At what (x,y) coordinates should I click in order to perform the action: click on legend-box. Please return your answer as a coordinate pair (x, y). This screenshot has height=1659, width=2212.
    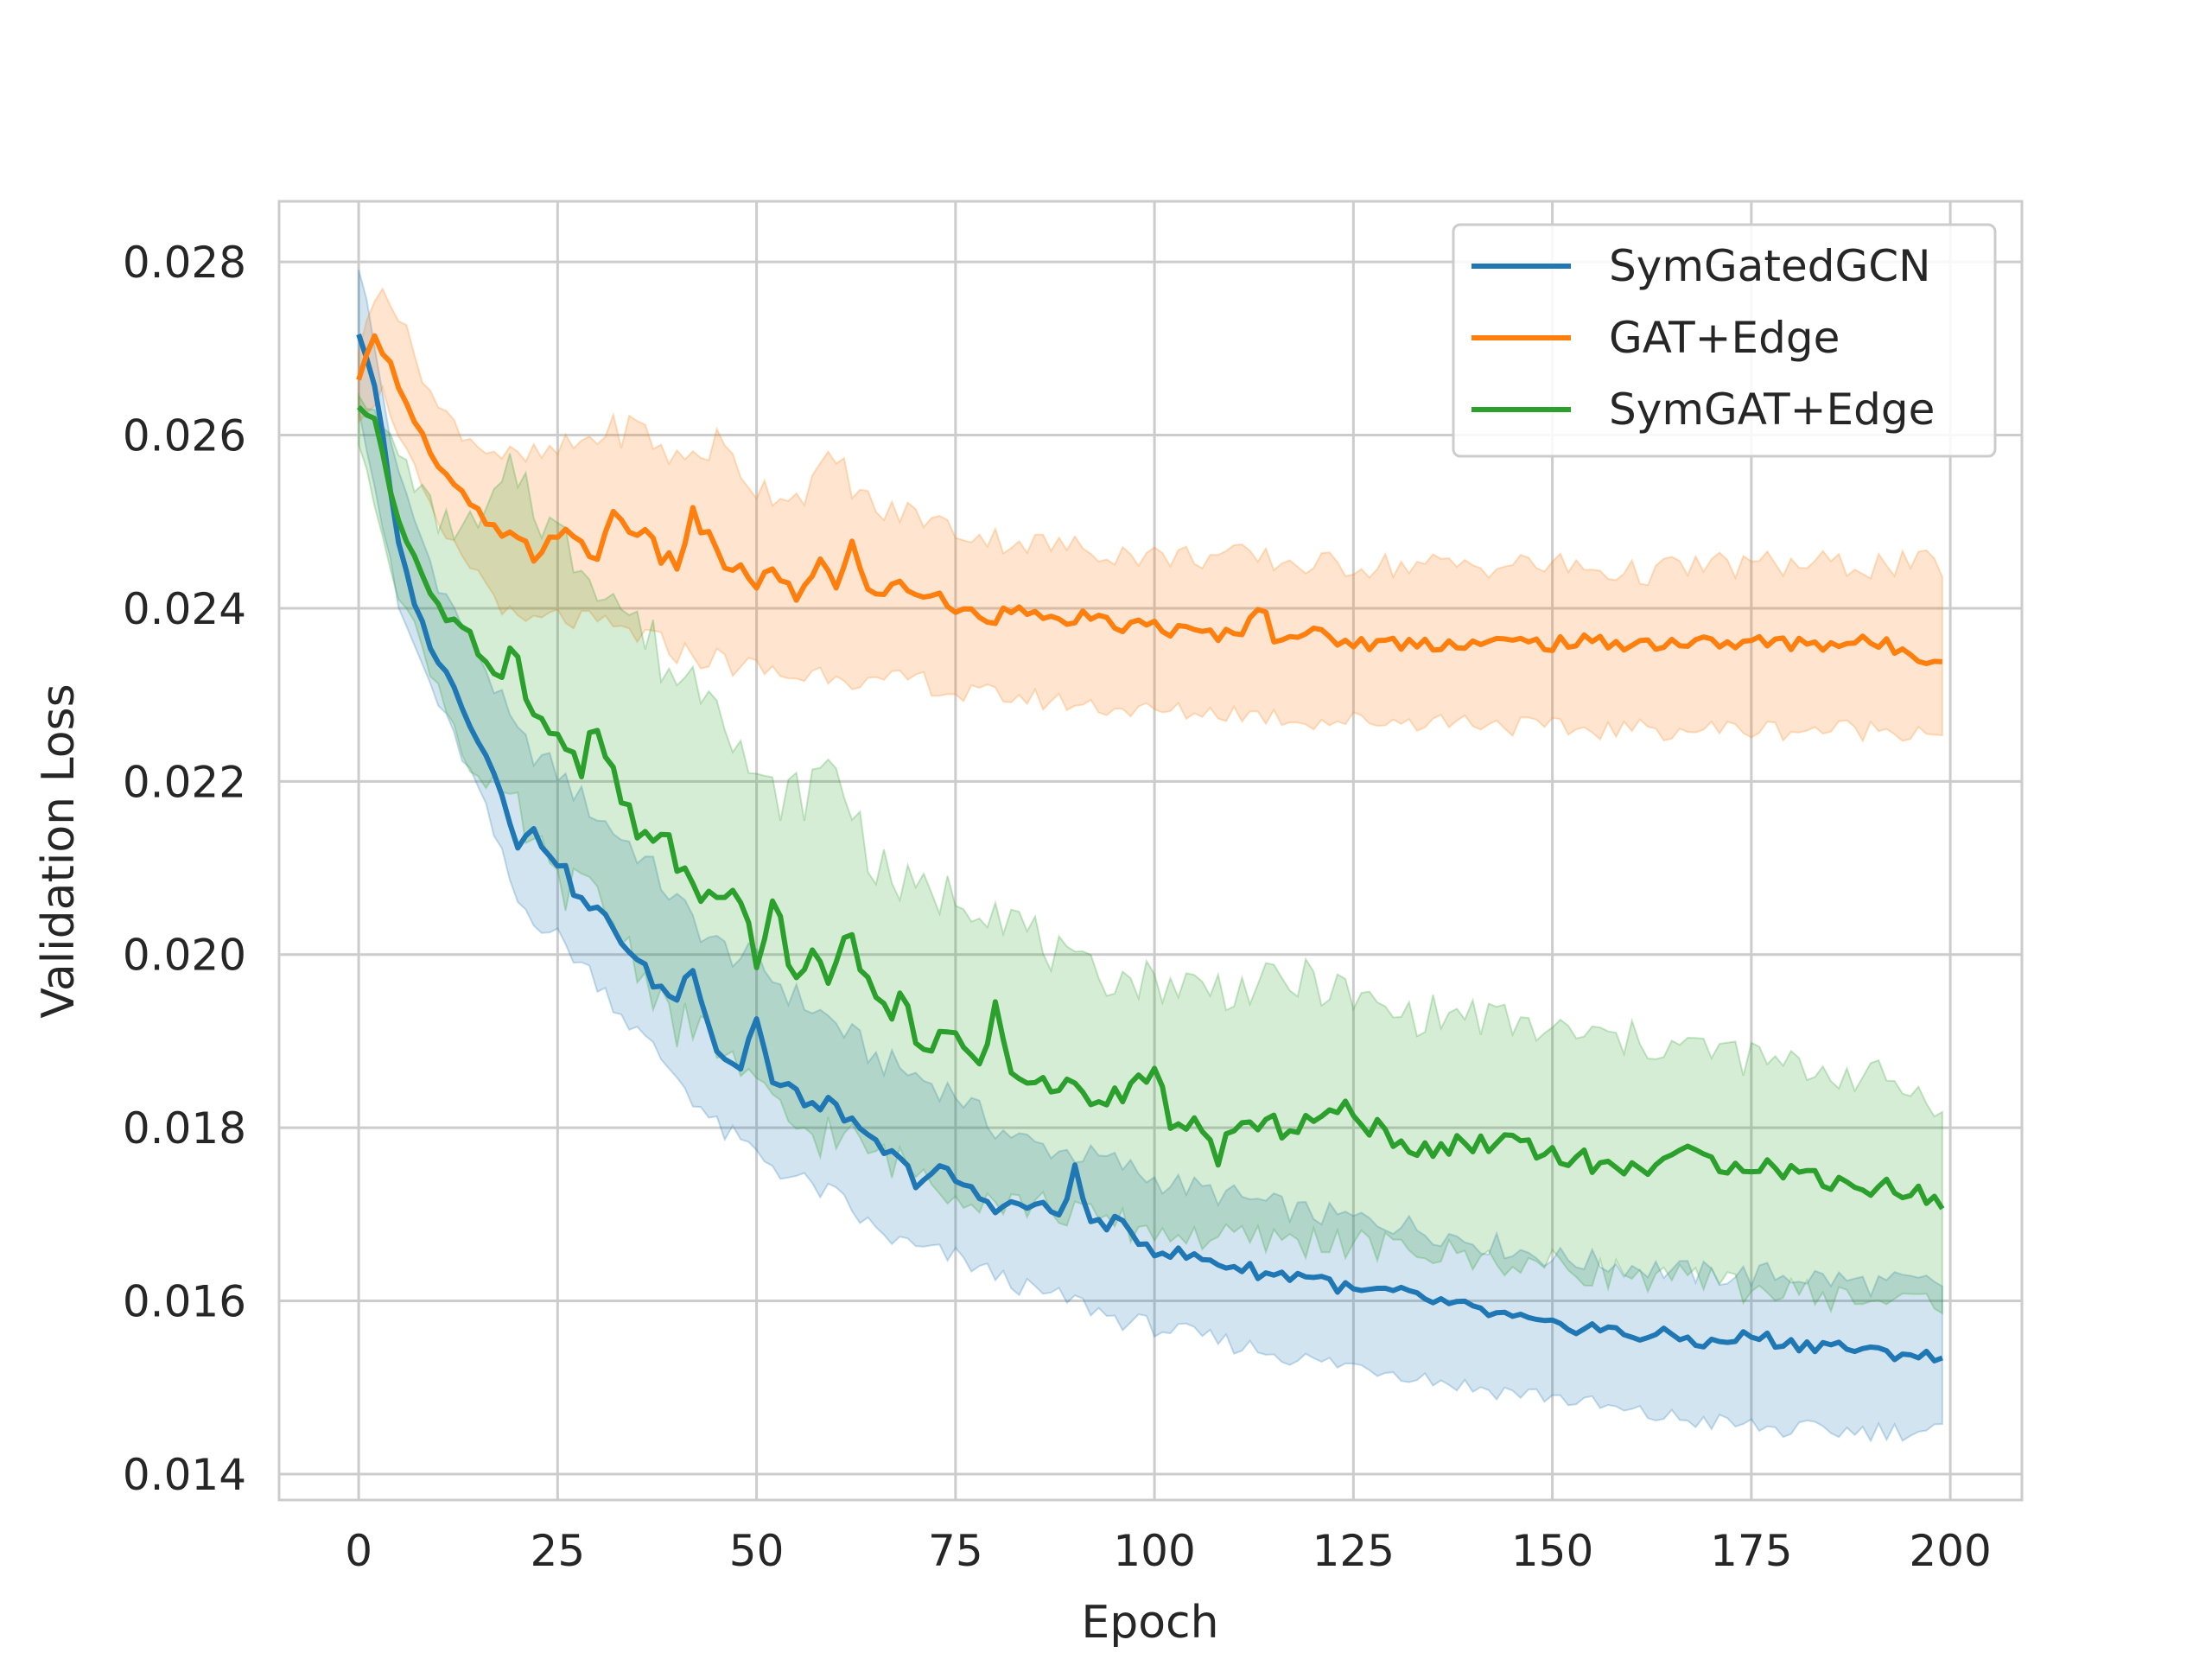
    Looking at the image, I should click on (1724, 340).